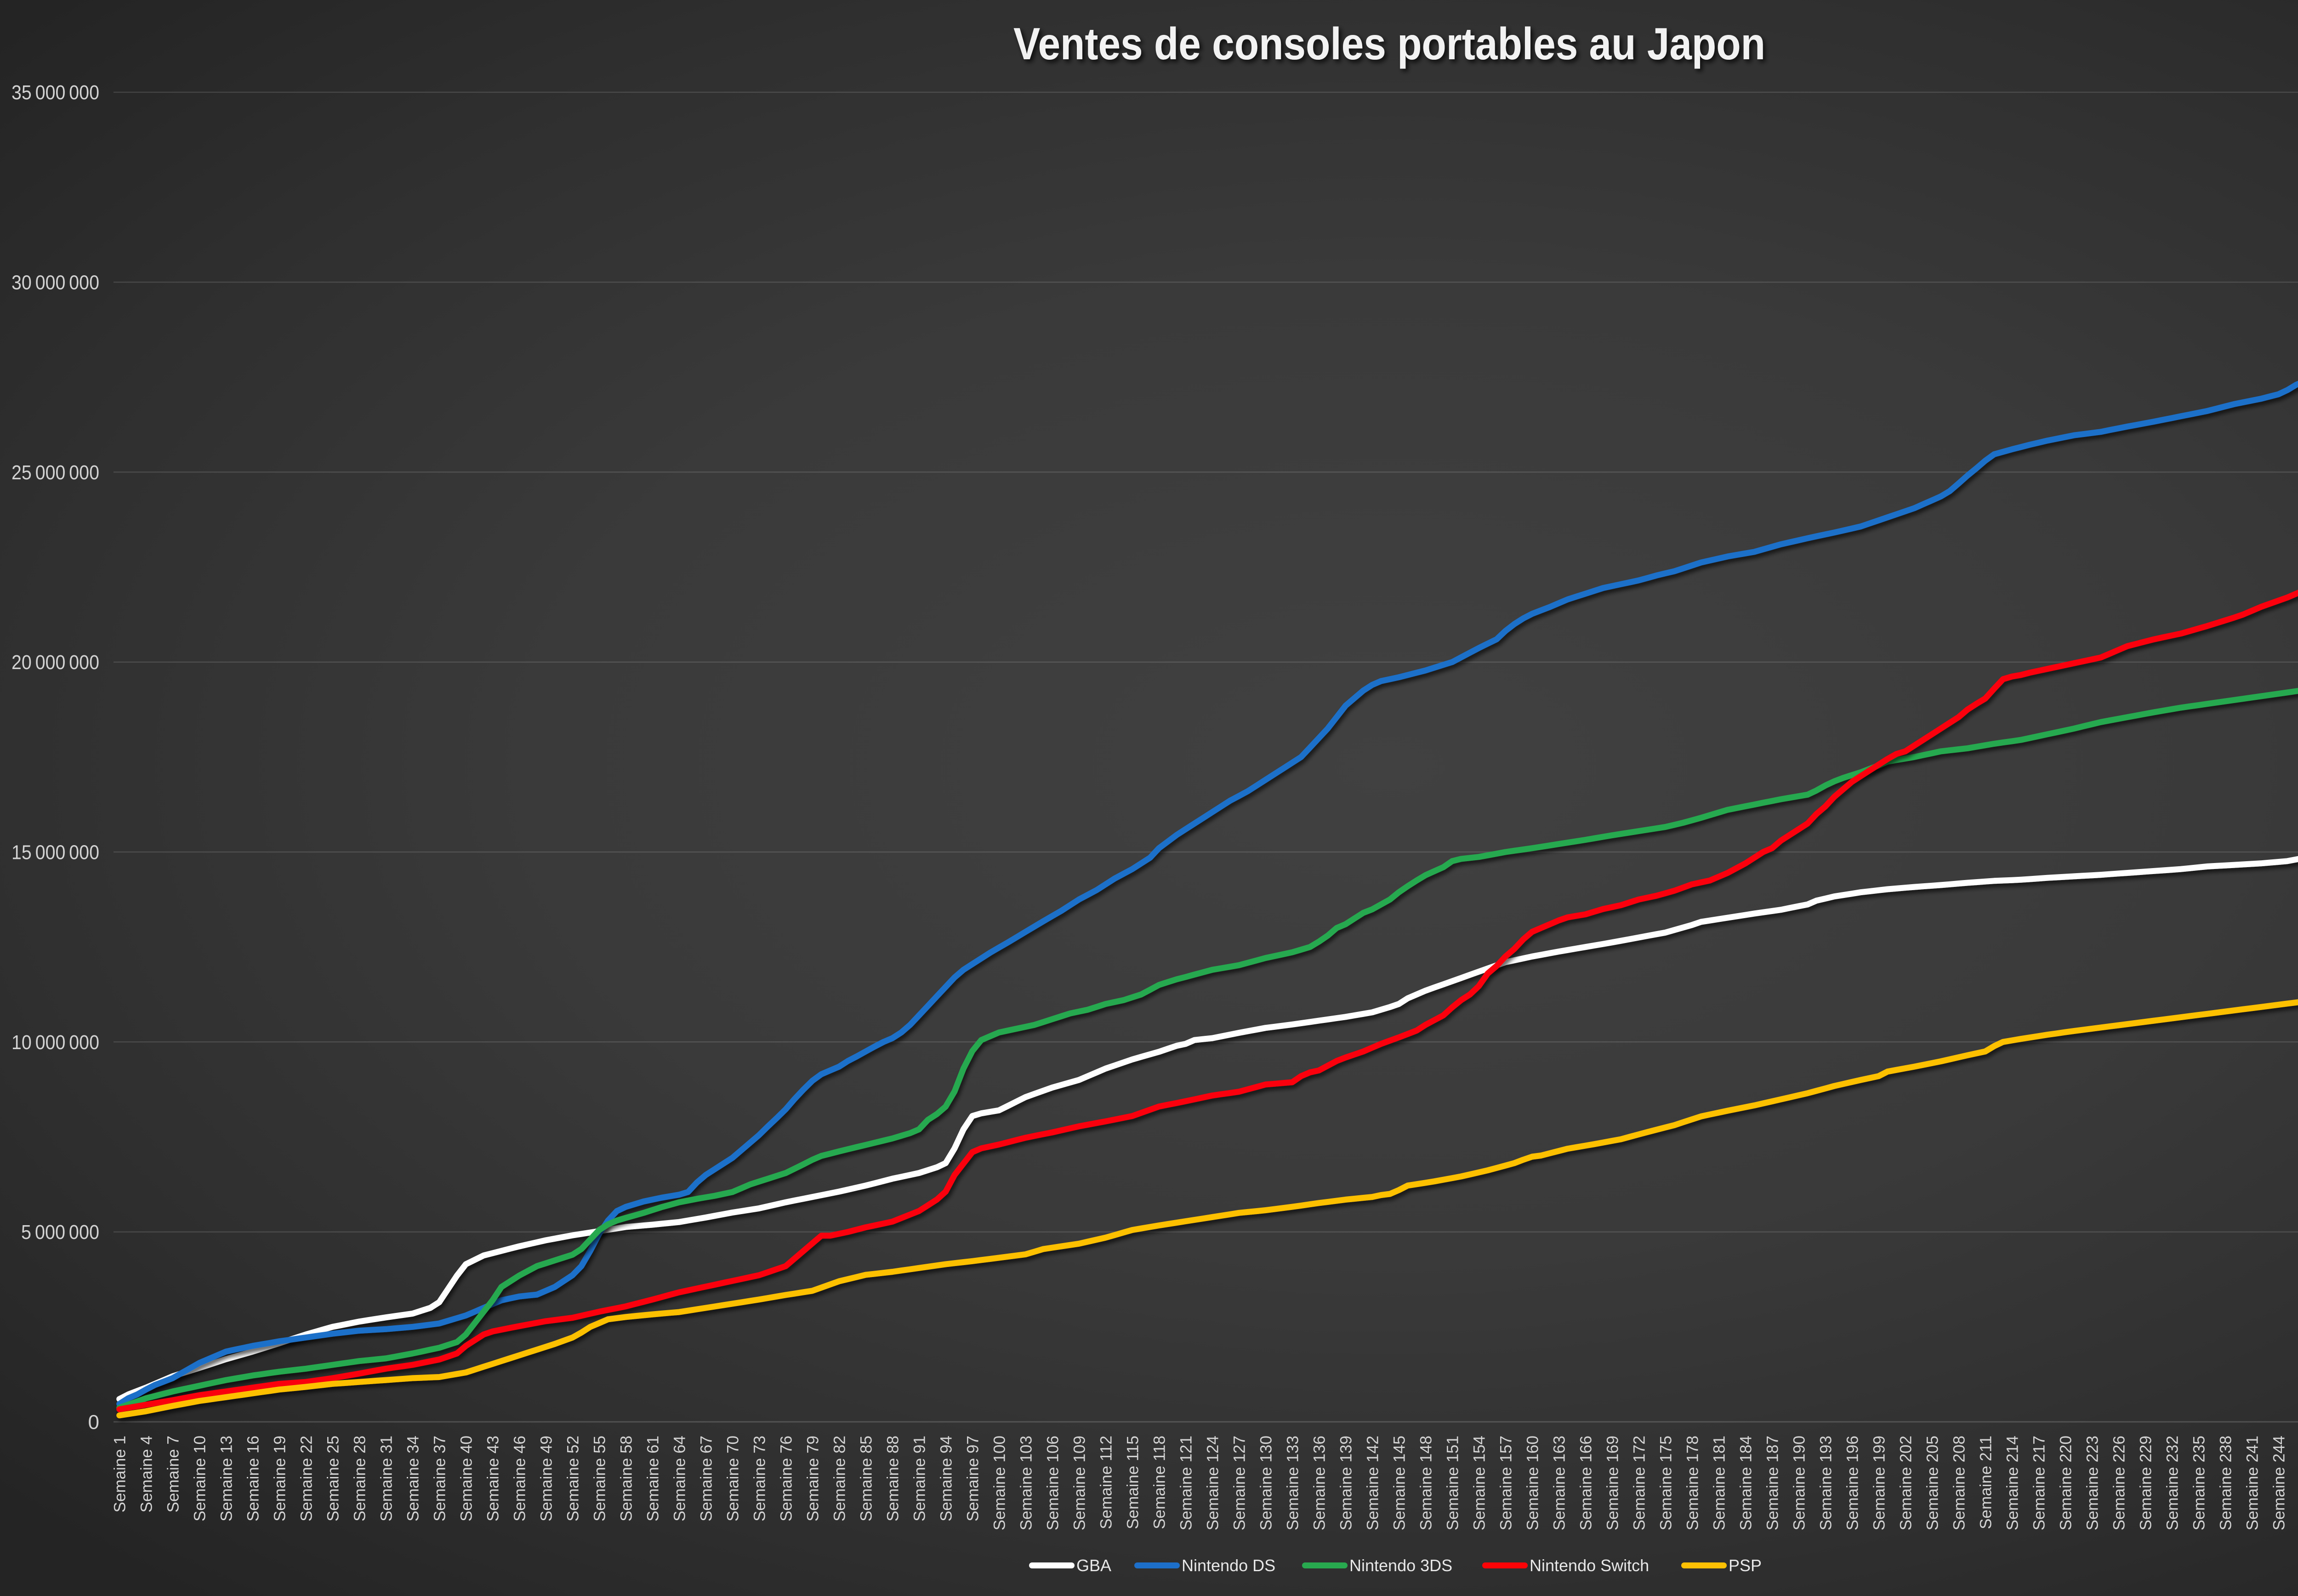 The height and width of the screenshot is (1596, 2298). I want to click on svg-text: Semaine 100, so click(1000, 1483).